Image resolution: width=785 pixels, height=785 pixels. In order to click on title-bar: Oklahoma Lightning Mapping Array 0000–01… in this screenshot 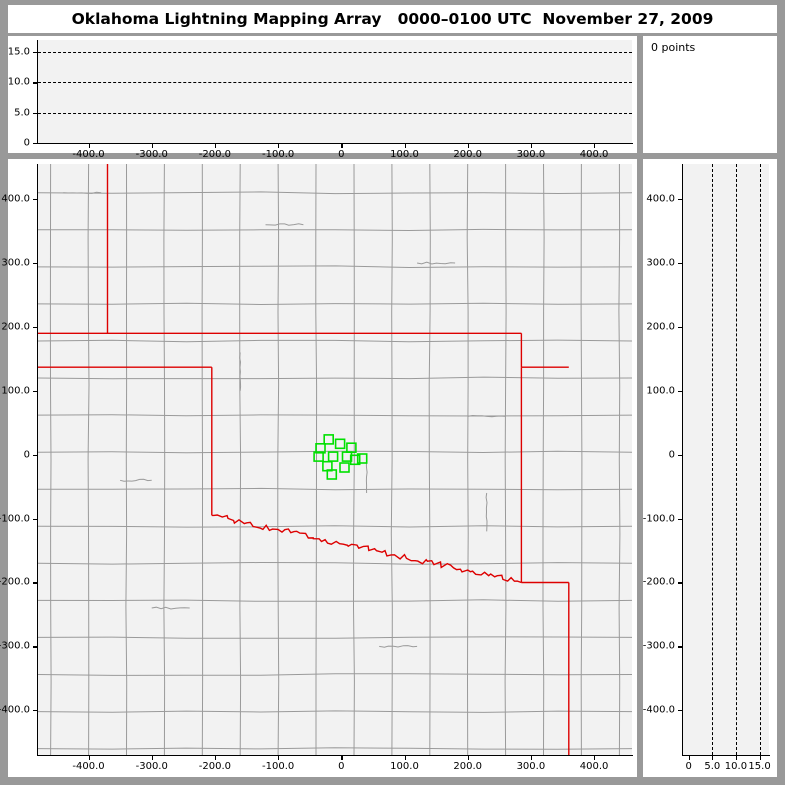, I will do `click(392, 19)`.